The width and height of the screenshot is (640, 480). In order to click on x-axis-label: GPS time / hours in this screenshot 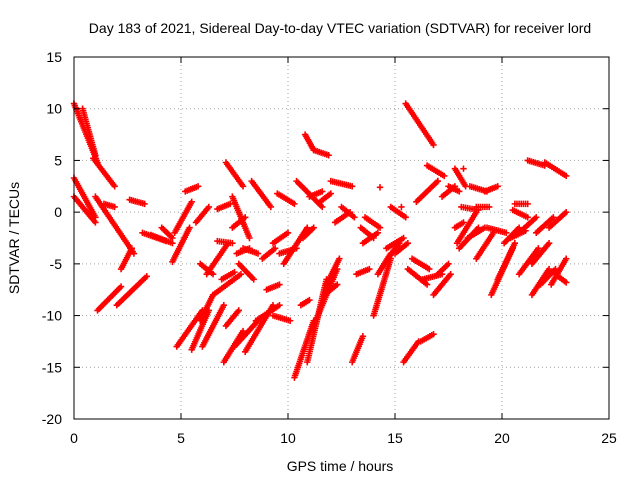, I will do `click(340, 466)`.